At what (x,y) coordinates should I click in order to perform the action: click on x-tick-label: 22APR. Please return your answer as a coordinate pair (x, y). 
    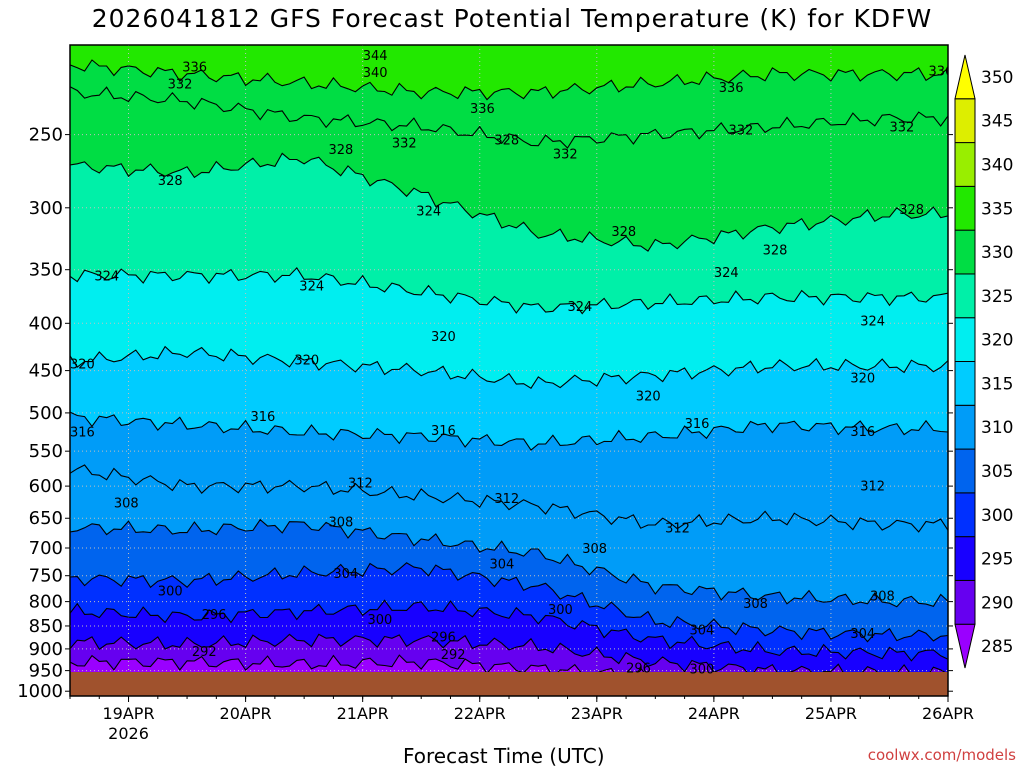
    Looking at the image, I should click on (480, 713).